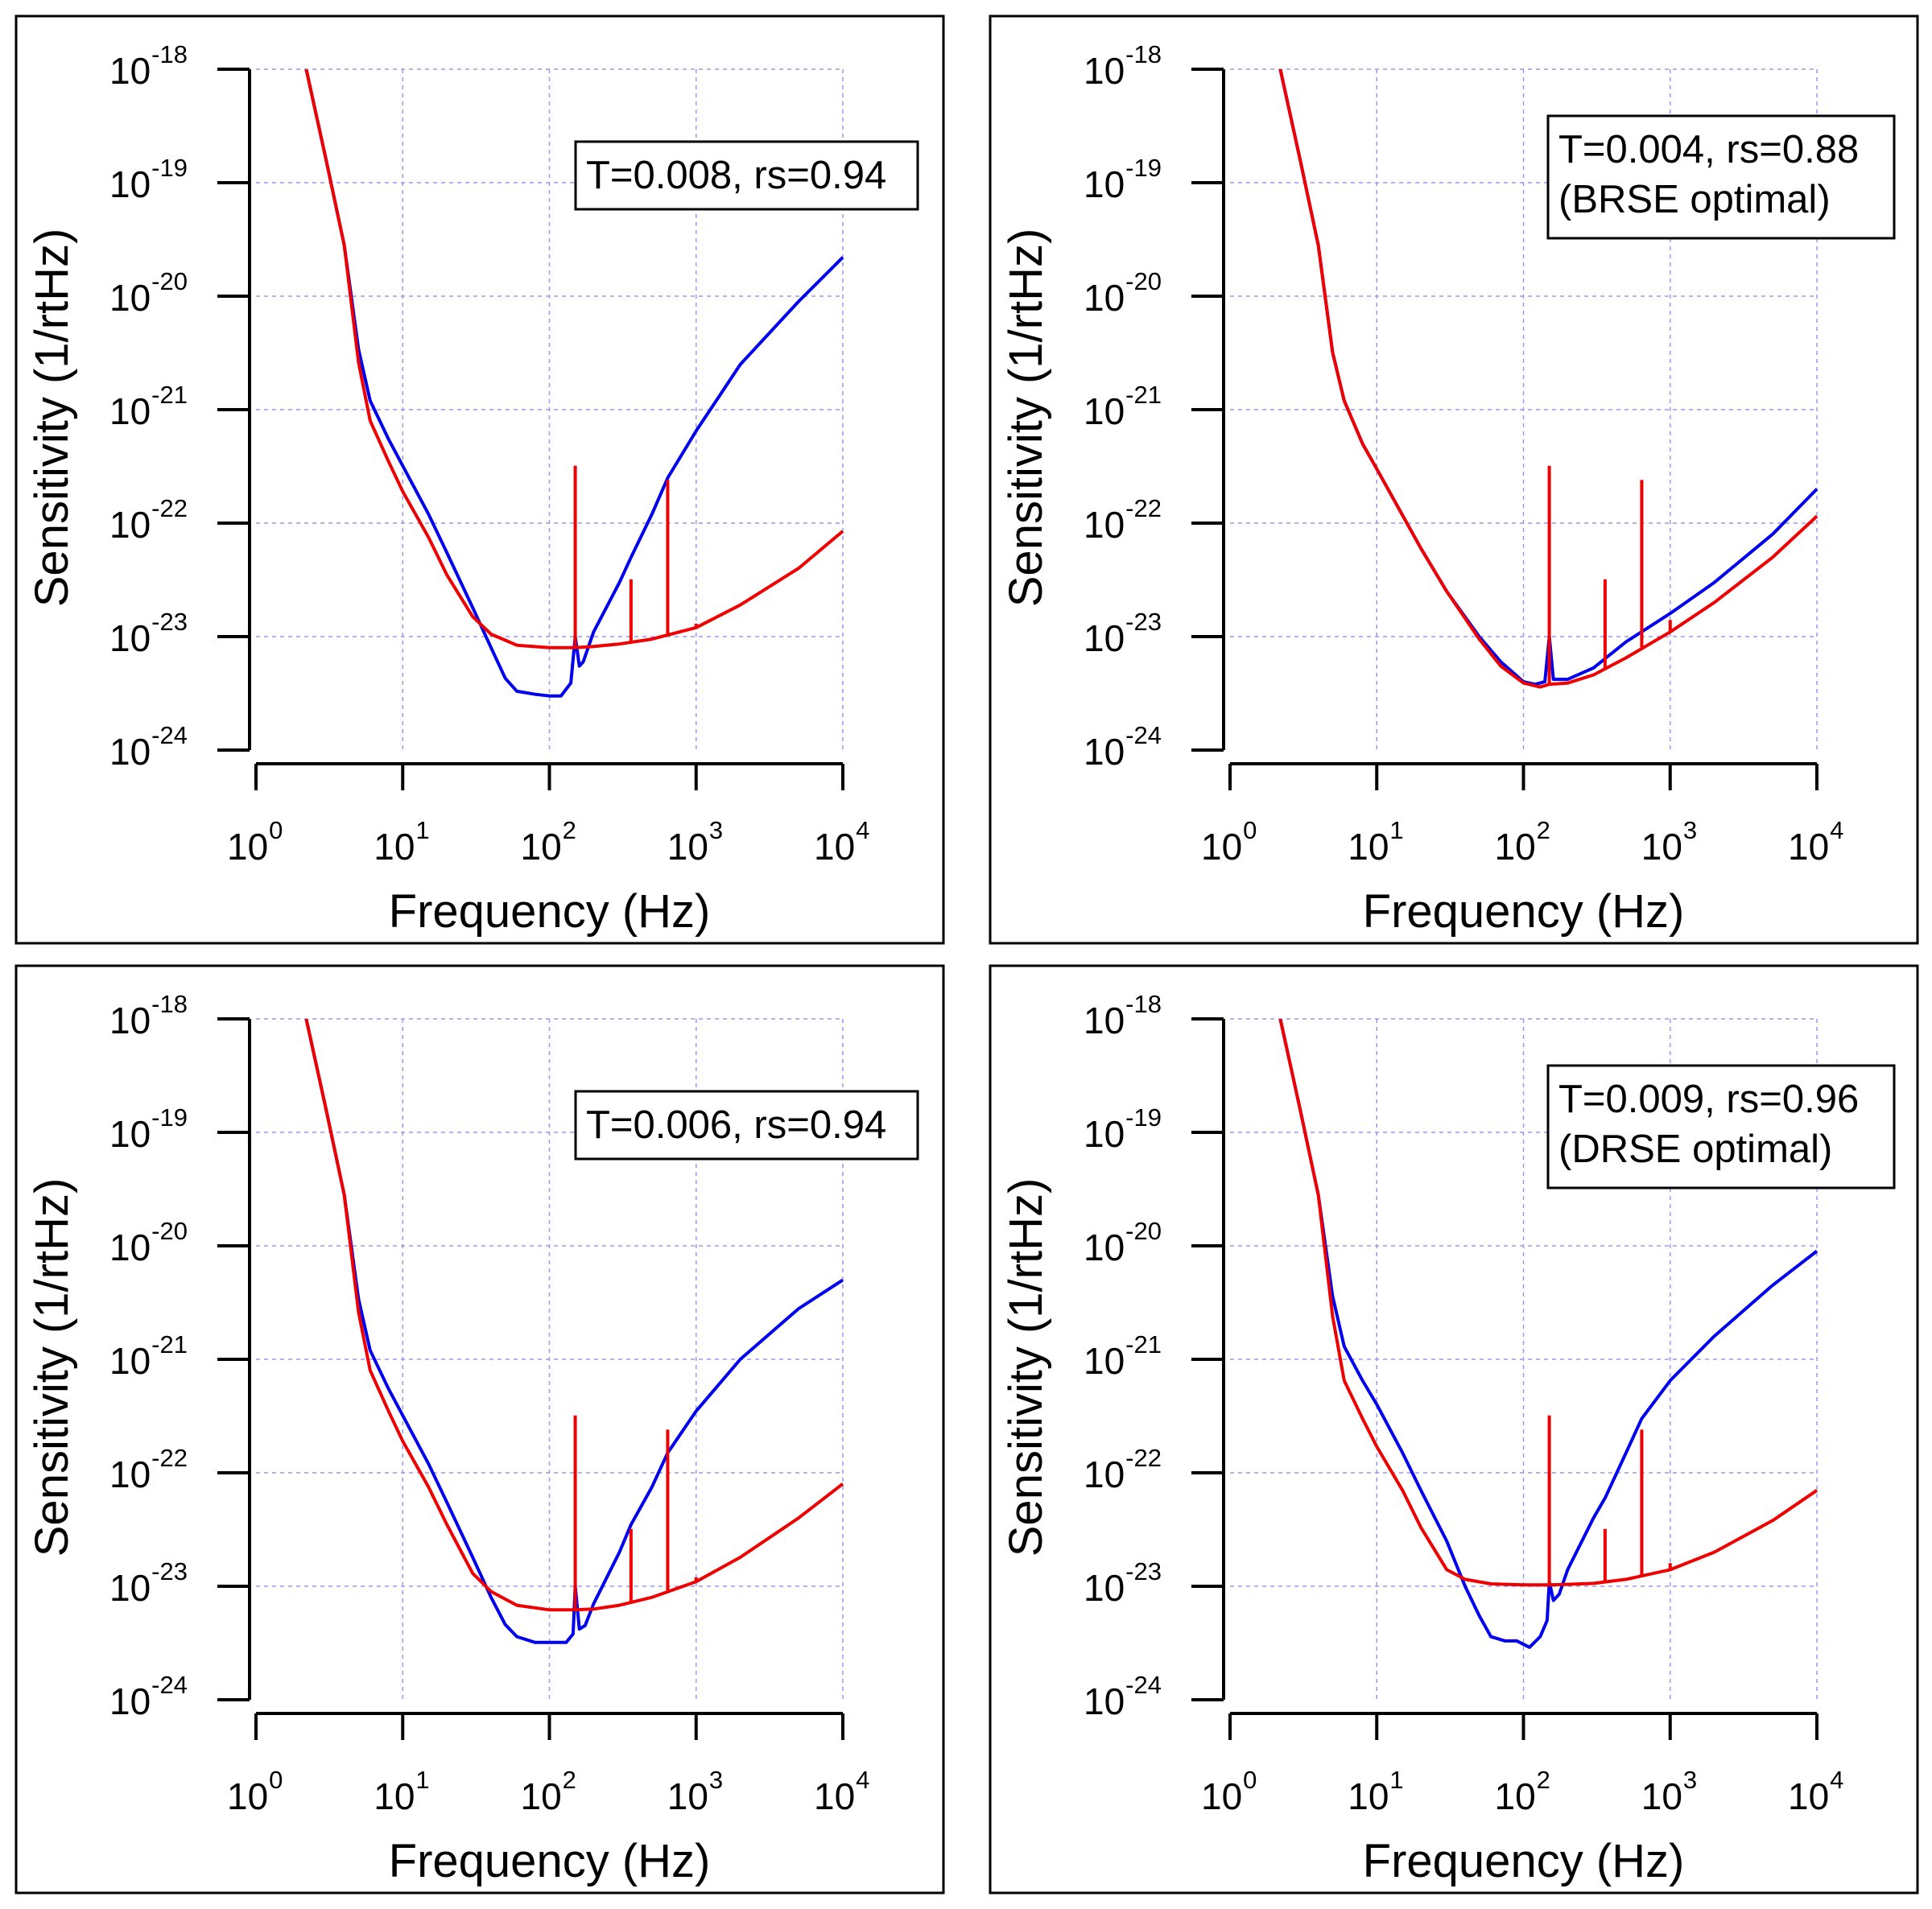 The image size is (1932, 1909). Describe the element at coordinates (1695, 1149) in the screenshot. I see `annotation-text: (DRSE optimal)` at that location.